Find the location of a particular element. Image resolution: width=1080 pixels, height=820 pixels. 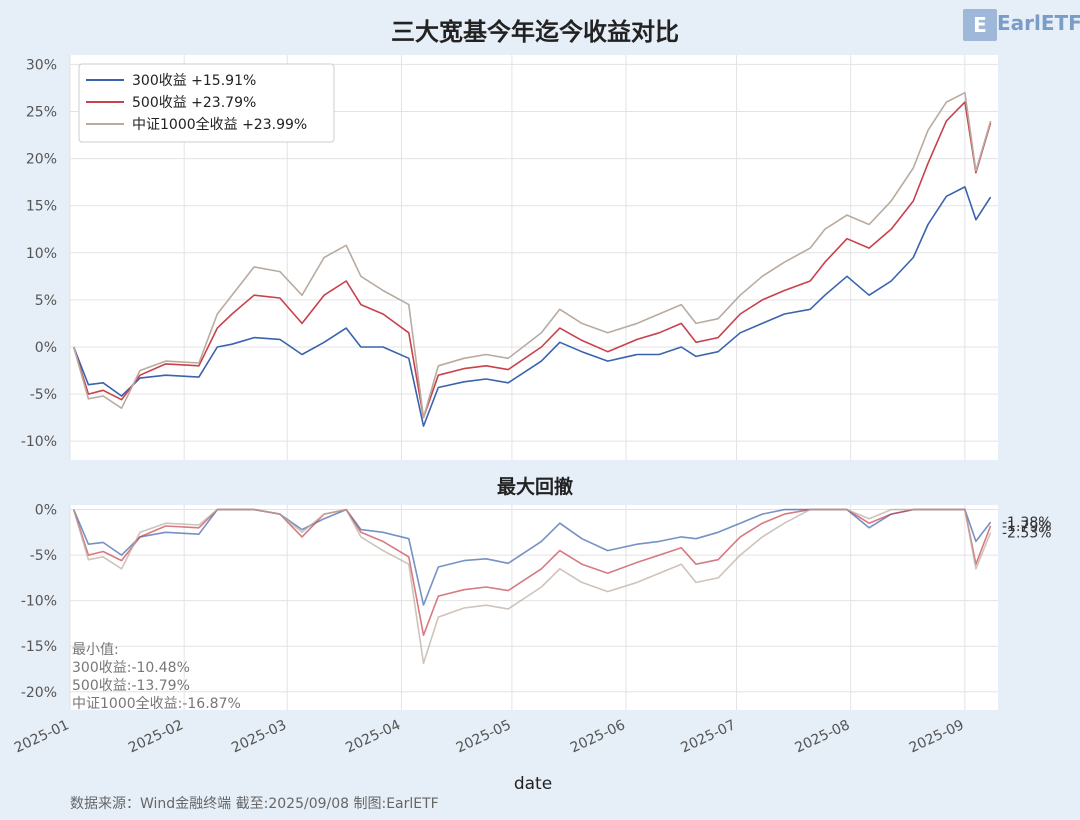

x-tick-label: 2025-05 is located at coordinates (484, 736).